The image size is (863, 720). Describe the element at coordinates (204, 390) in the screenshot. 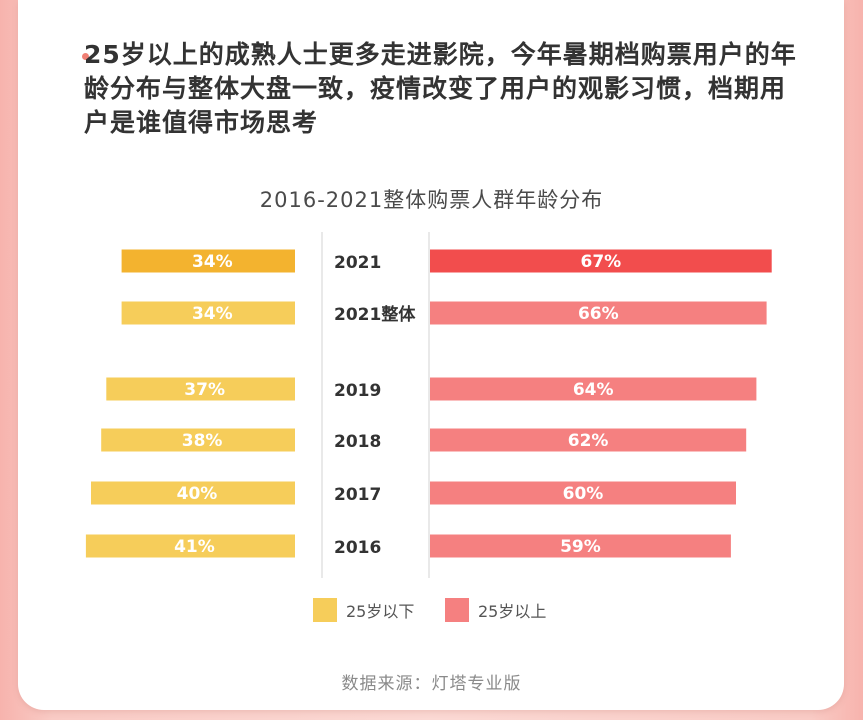

I see `value-label-under25-2019: 37%` at that location.